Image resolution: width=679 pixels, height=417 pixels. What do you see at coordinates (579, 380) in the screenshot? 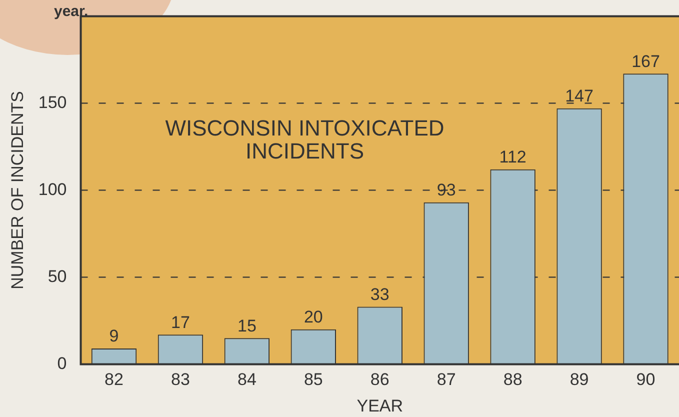
I see `x-tick-label: 89` at bounding box center [579, 380].